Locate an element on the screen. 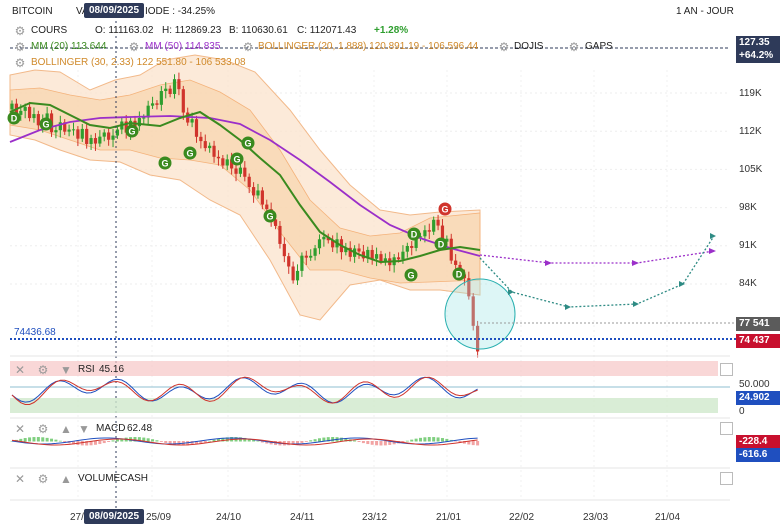  rsi-value: 45.16 is located at coordinates (112, 369).